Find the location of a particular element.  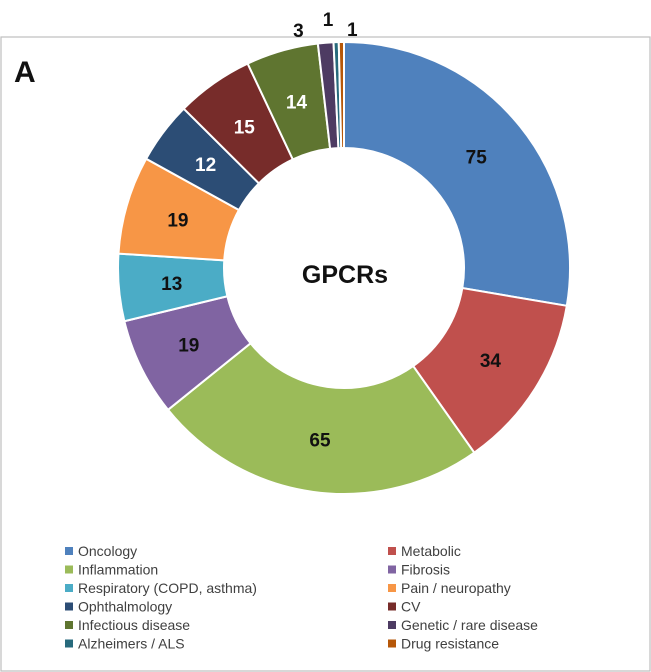

data-label-pain-neuropathy: 19 is located at coordinates (177, 221).